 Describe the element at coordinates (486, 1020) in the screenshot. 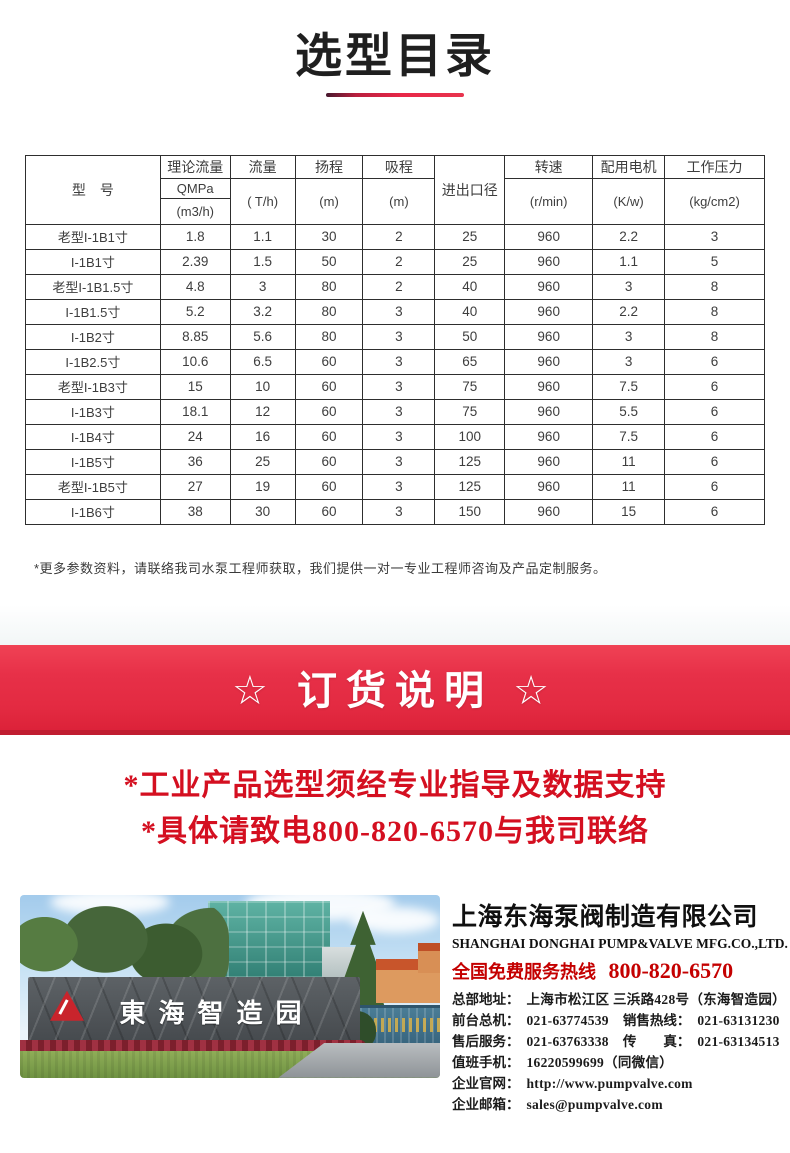

I see `contact-label: 前台总机：` at that location.